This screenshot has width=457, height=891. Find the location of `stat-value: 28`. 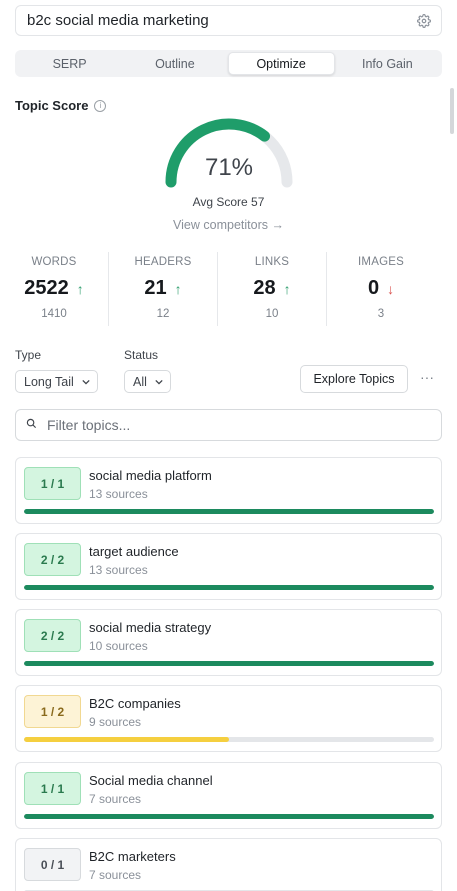

stat-value: 28 is located at coordinates (264, 288).